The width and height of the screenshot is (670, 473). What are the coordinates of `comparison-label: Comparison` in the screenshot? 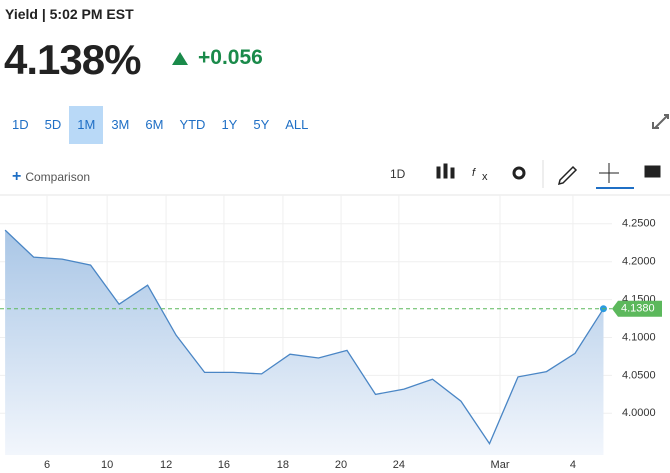 It's located at (58, 177).